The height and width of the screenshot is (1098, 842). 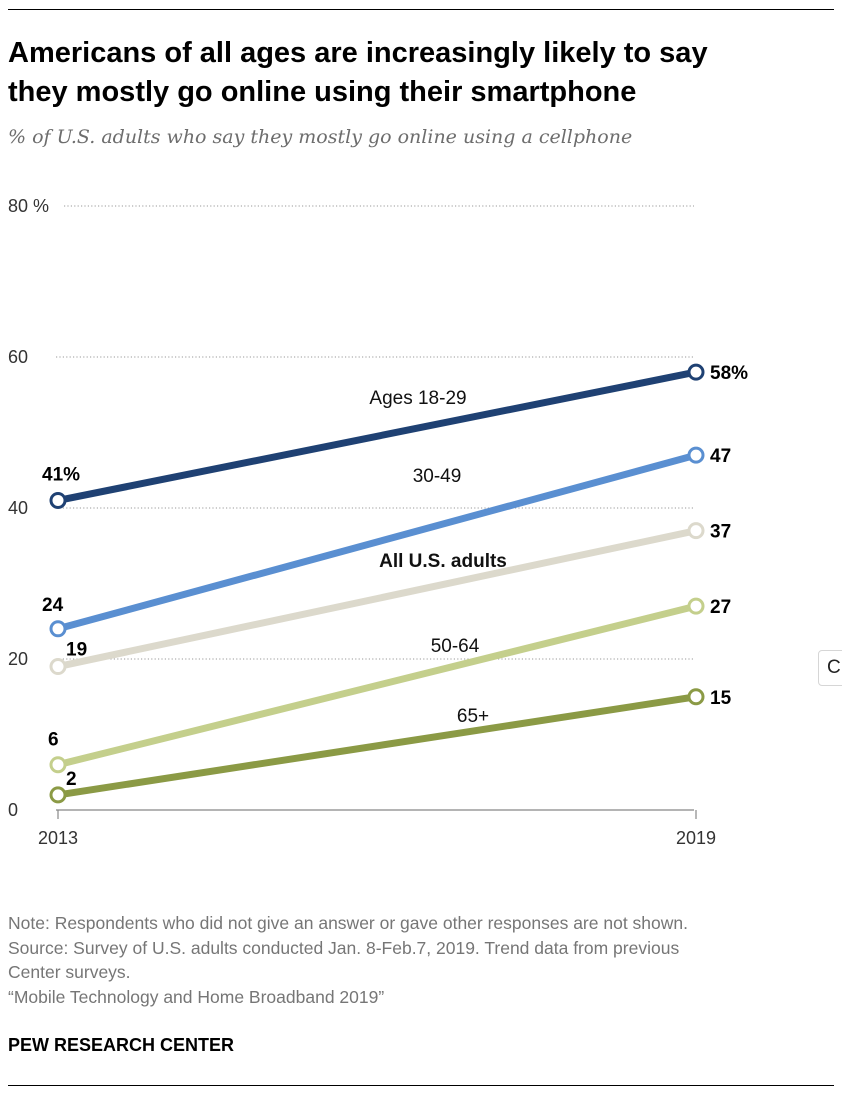 What do you see at coordinates (18, 508) in the screenshot?
I see `y-tick-label: 40` at bounding box center [18, 508].